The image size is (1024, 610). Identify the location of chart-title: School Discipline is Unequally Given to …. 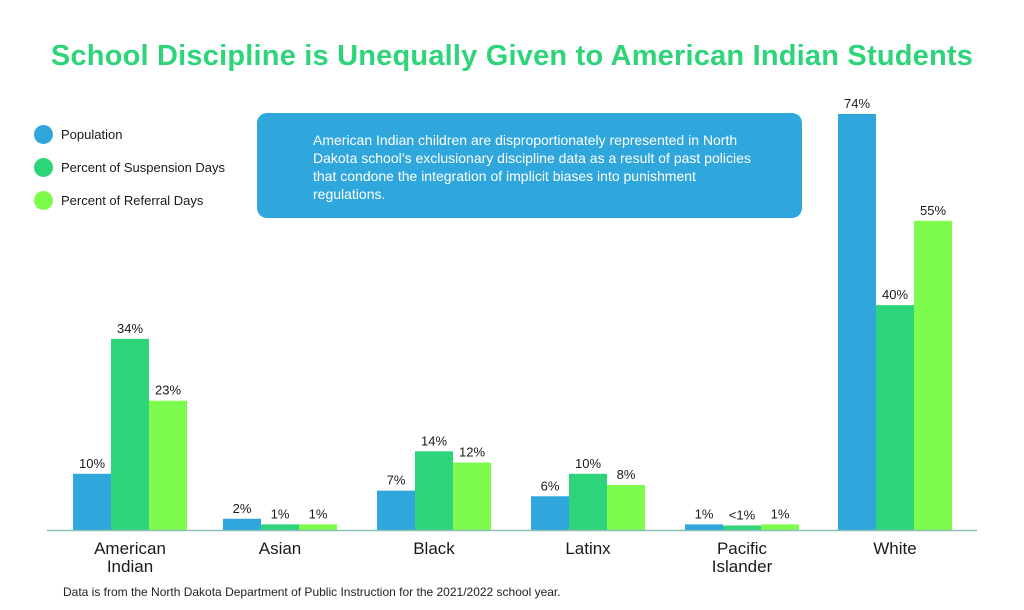
(512, 56).